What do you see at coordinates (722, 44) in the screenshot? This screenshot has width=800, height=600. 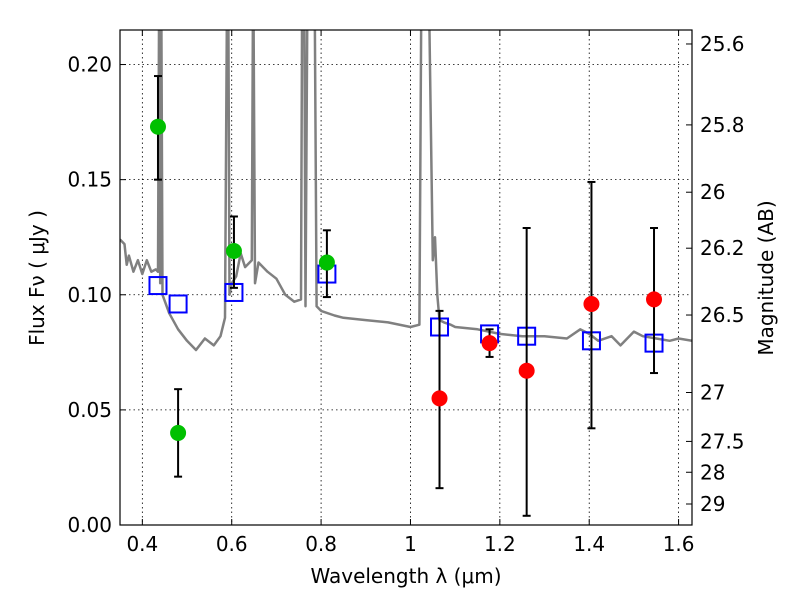 I see `right-tick-label: 25.6` at bounding box center [722, 44].